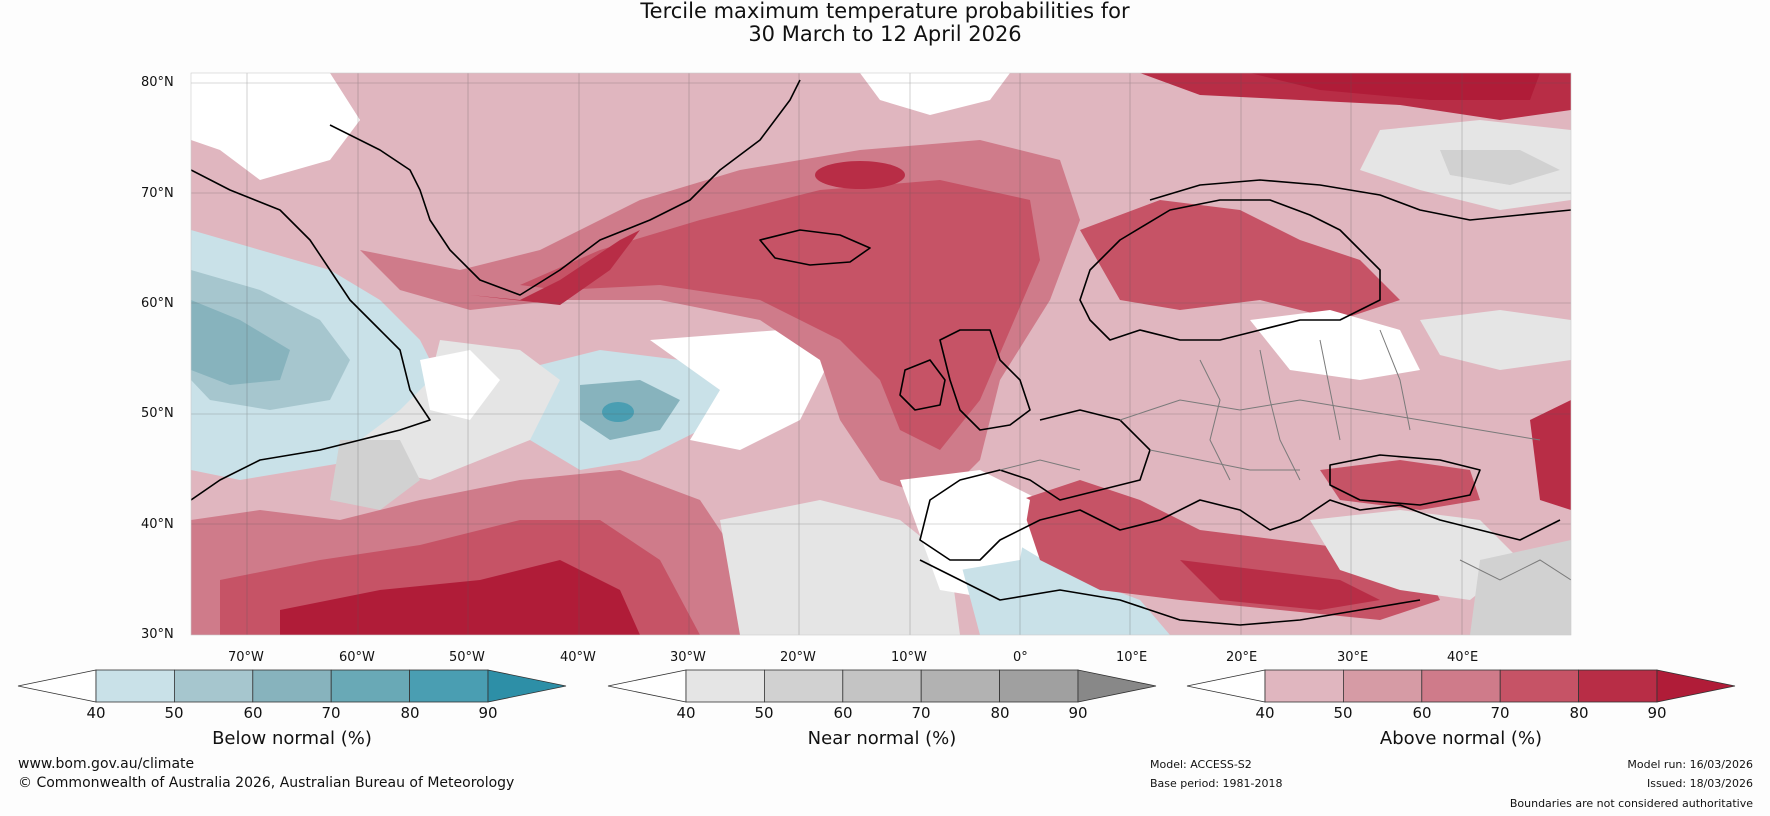  Describe the element at coordinates (740, 315) in the screenshot. I see `above-normal-band-deep` at that location.